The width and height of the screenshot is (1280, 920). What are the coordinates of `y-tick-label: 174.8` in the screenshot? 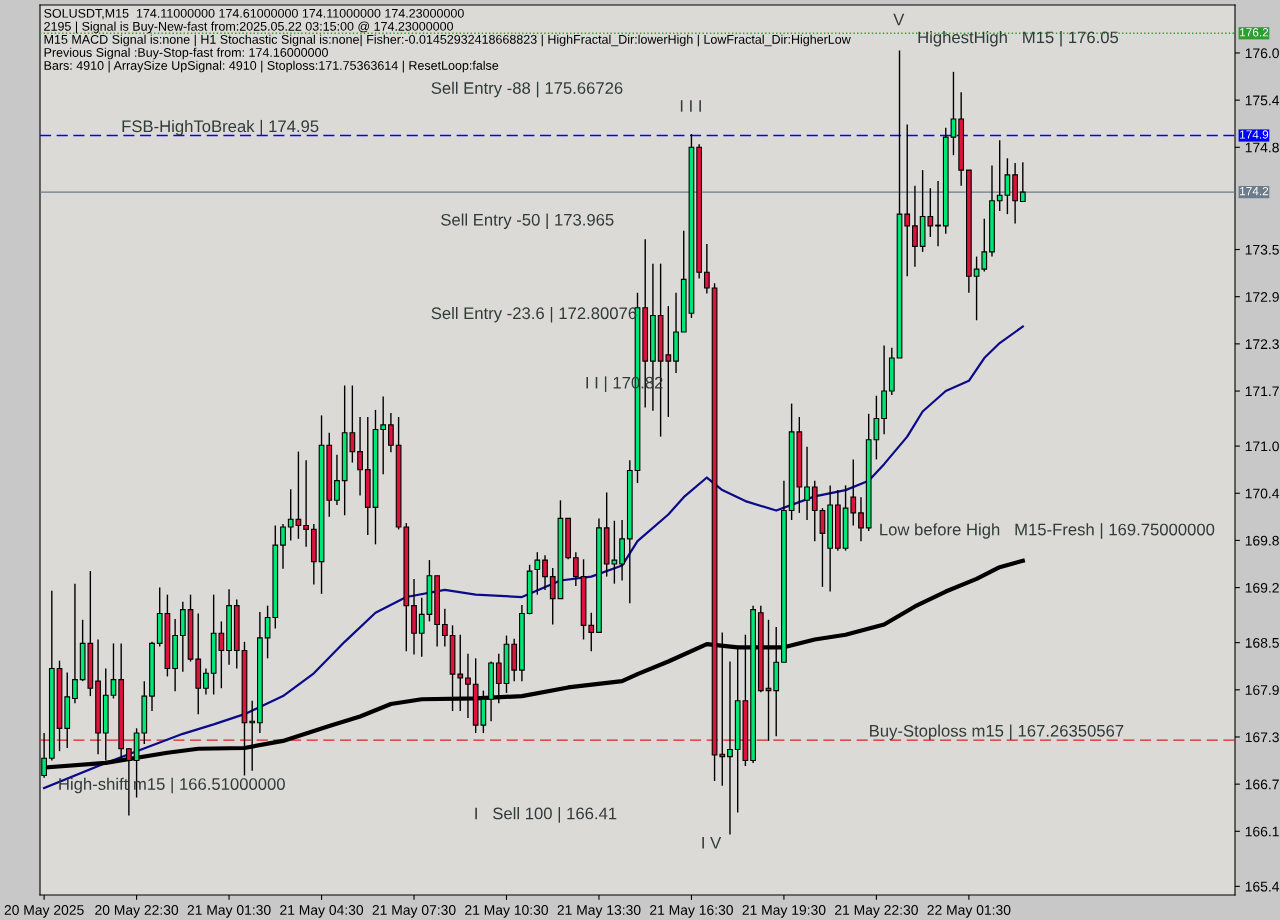 It's located at (1262, 147).